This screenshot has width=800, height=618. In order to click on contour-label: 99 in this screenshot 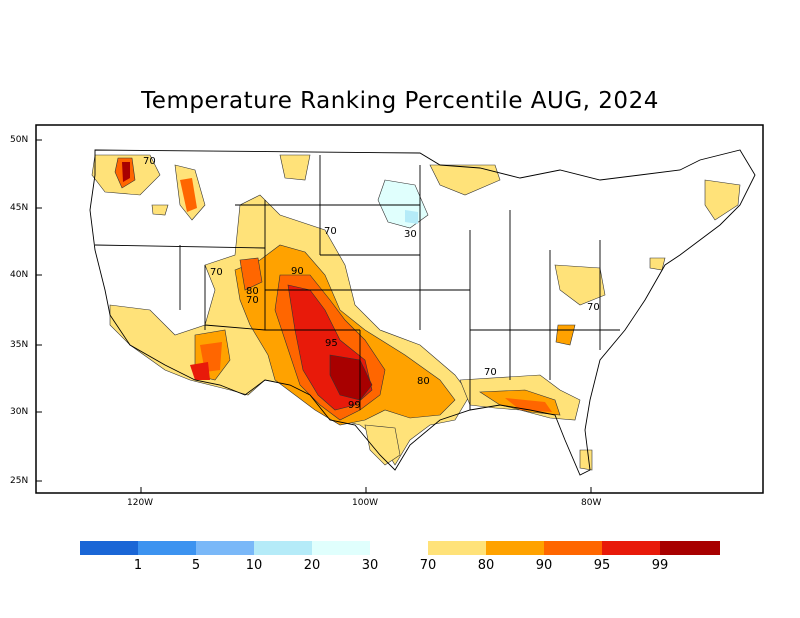, I will do `click(354, 405)`.